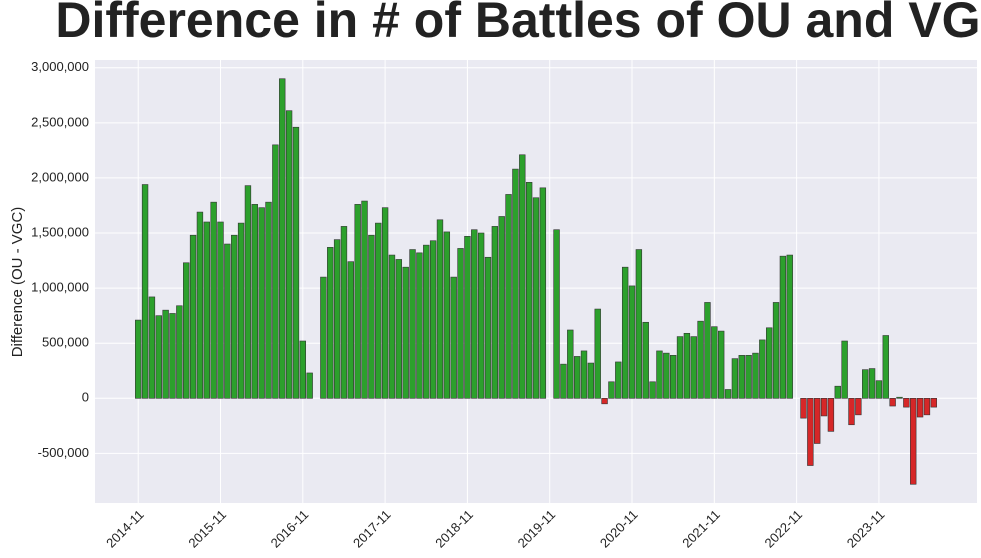 Image resolution: width=981 pixels, height=558 pixels. I want to click on x-tick-label: 2017-11, so click(372, 529).